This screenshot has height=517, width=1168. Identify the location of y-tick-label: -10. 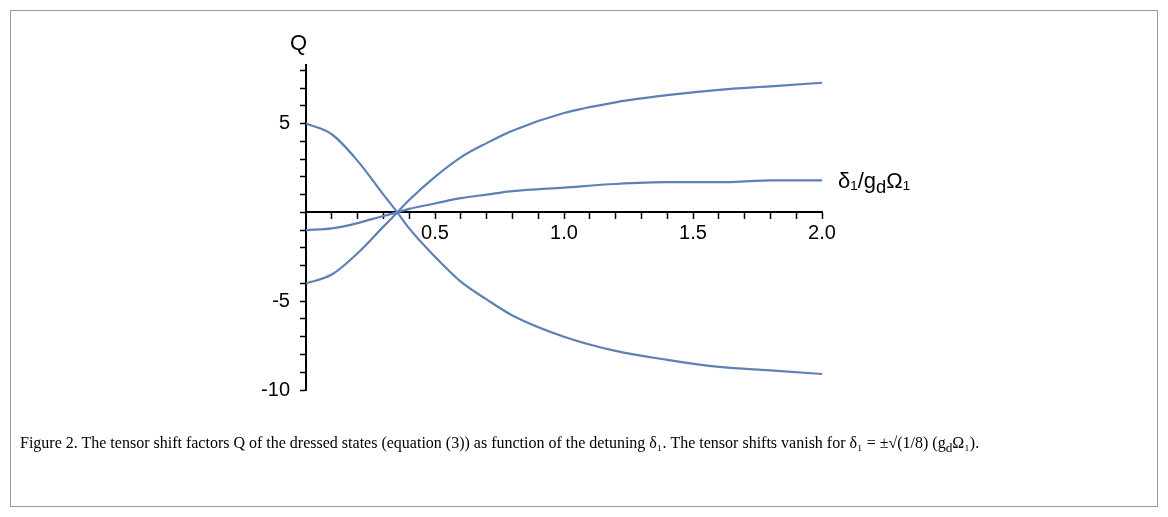
(275, 388).